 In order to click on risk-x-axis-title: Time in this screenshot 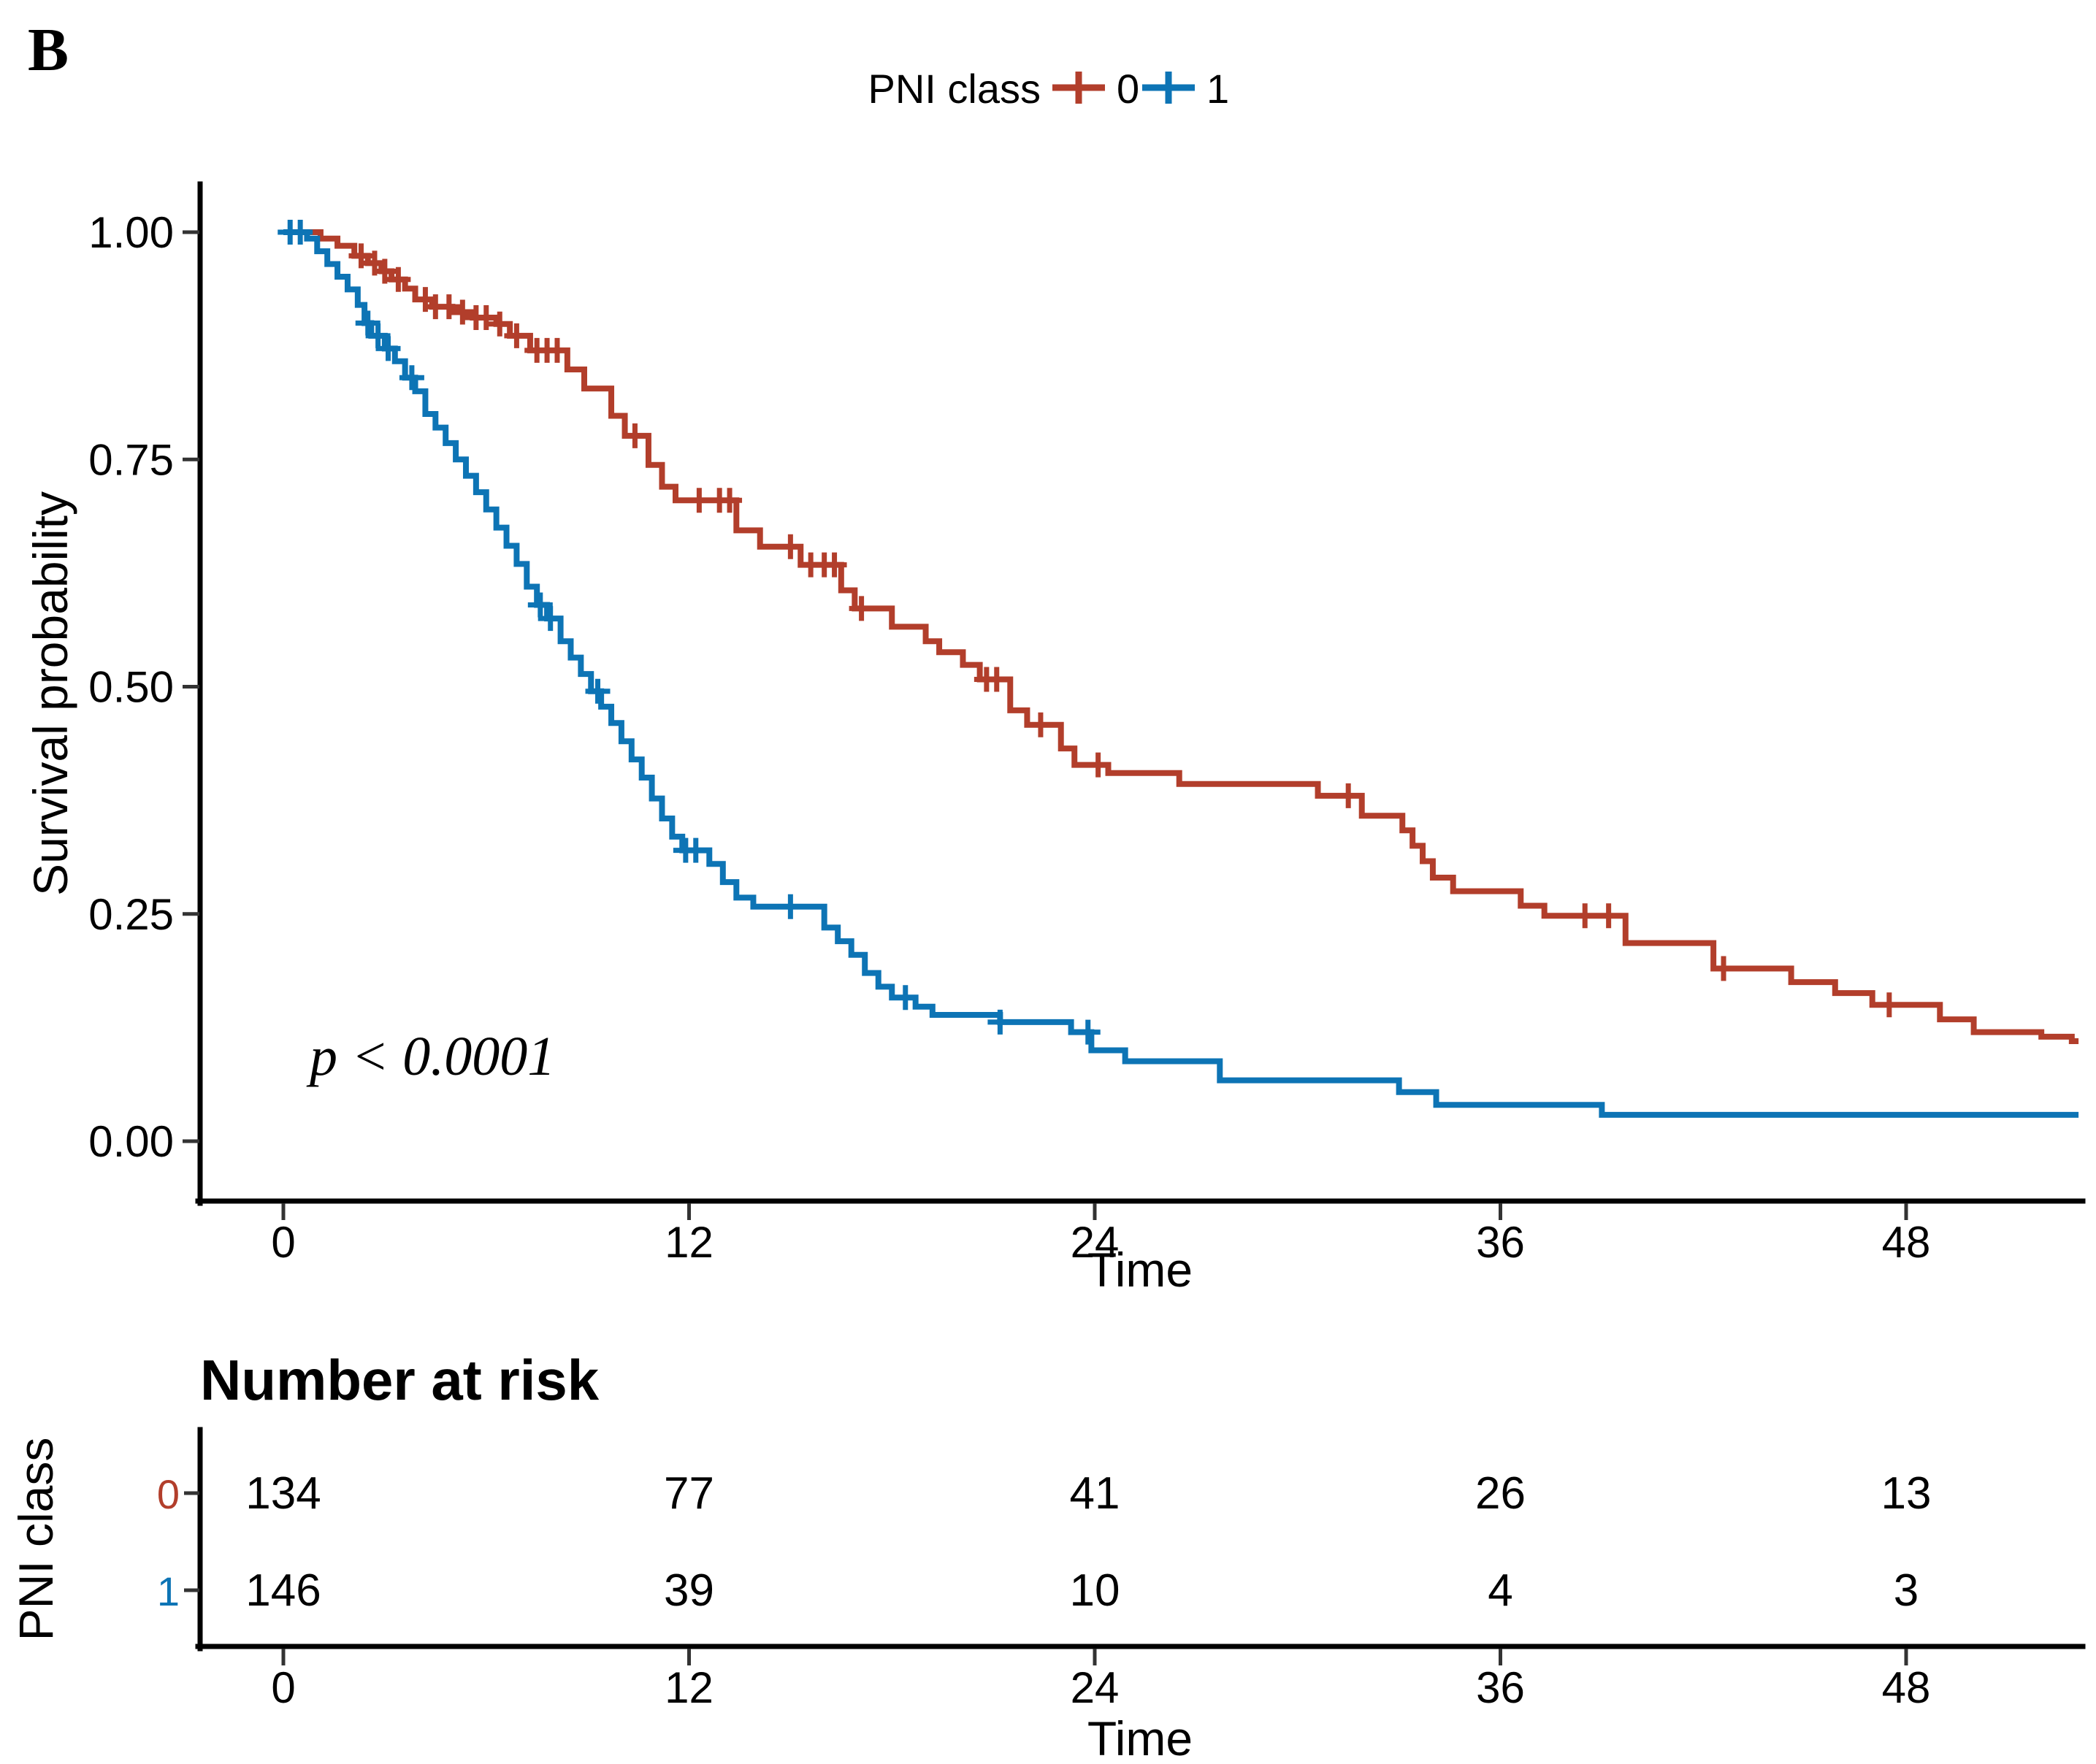, I will do `click(1140, 1735)`.